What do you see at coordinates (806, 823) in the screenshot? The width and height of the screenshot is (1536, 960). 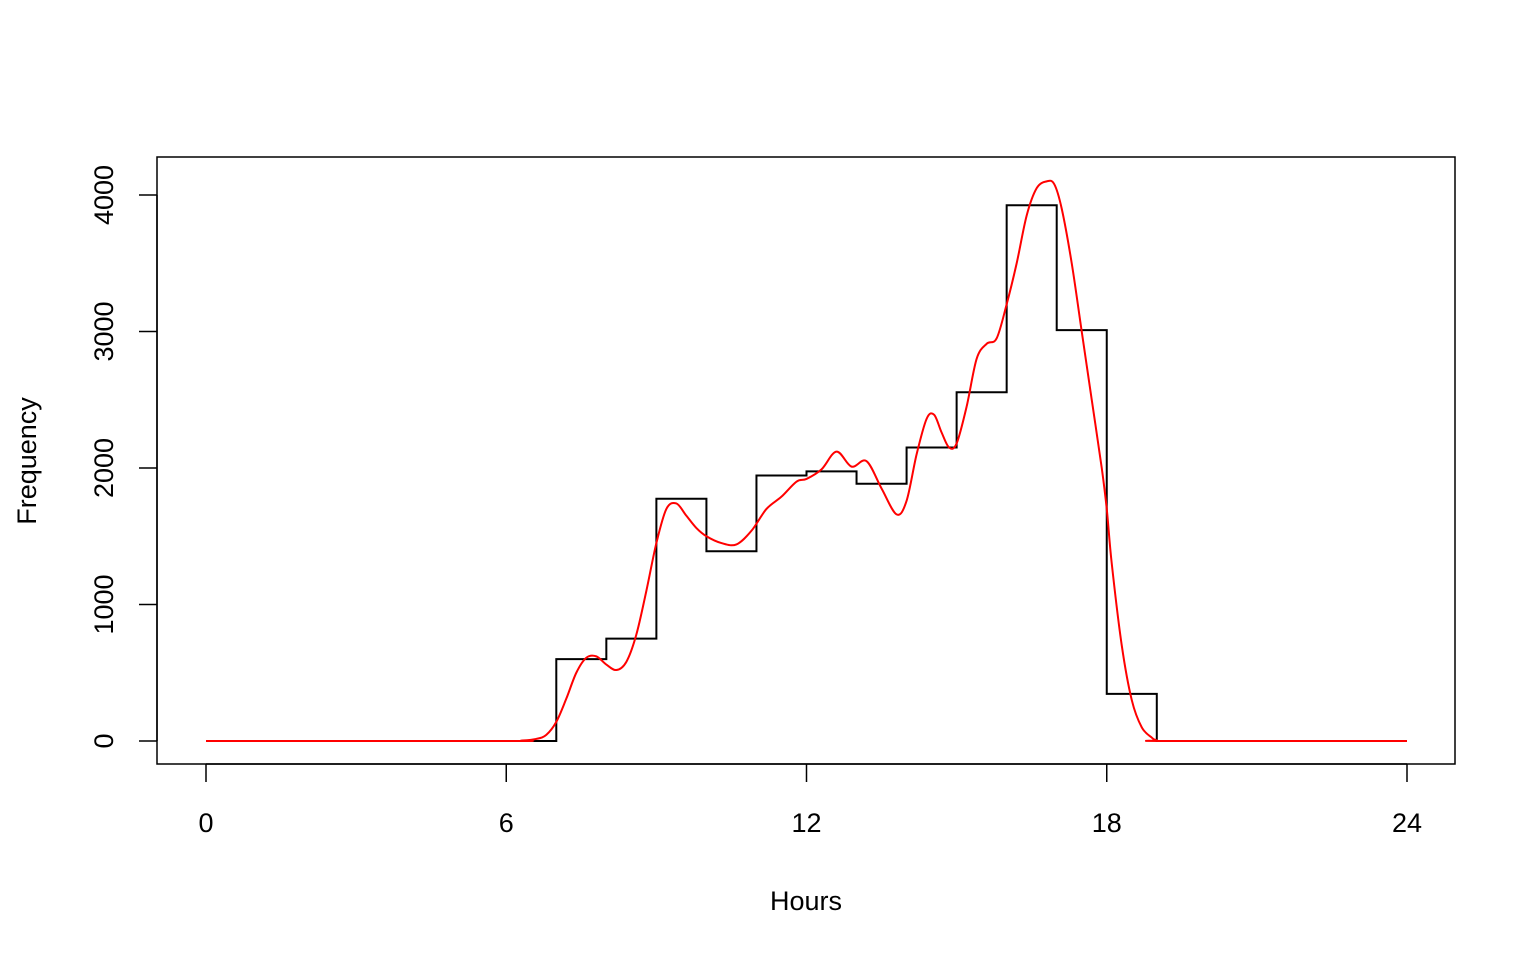 I see `x-tick-label: 12` at bounding box center [806, 823].